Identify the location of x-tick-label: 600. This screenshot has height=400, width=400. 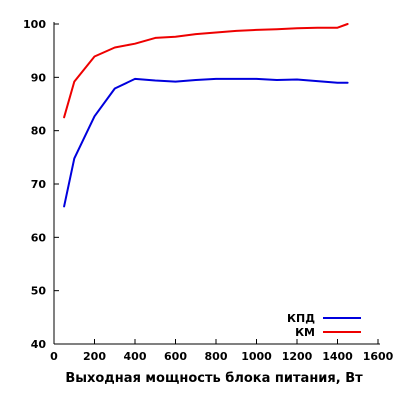
(175, 356).